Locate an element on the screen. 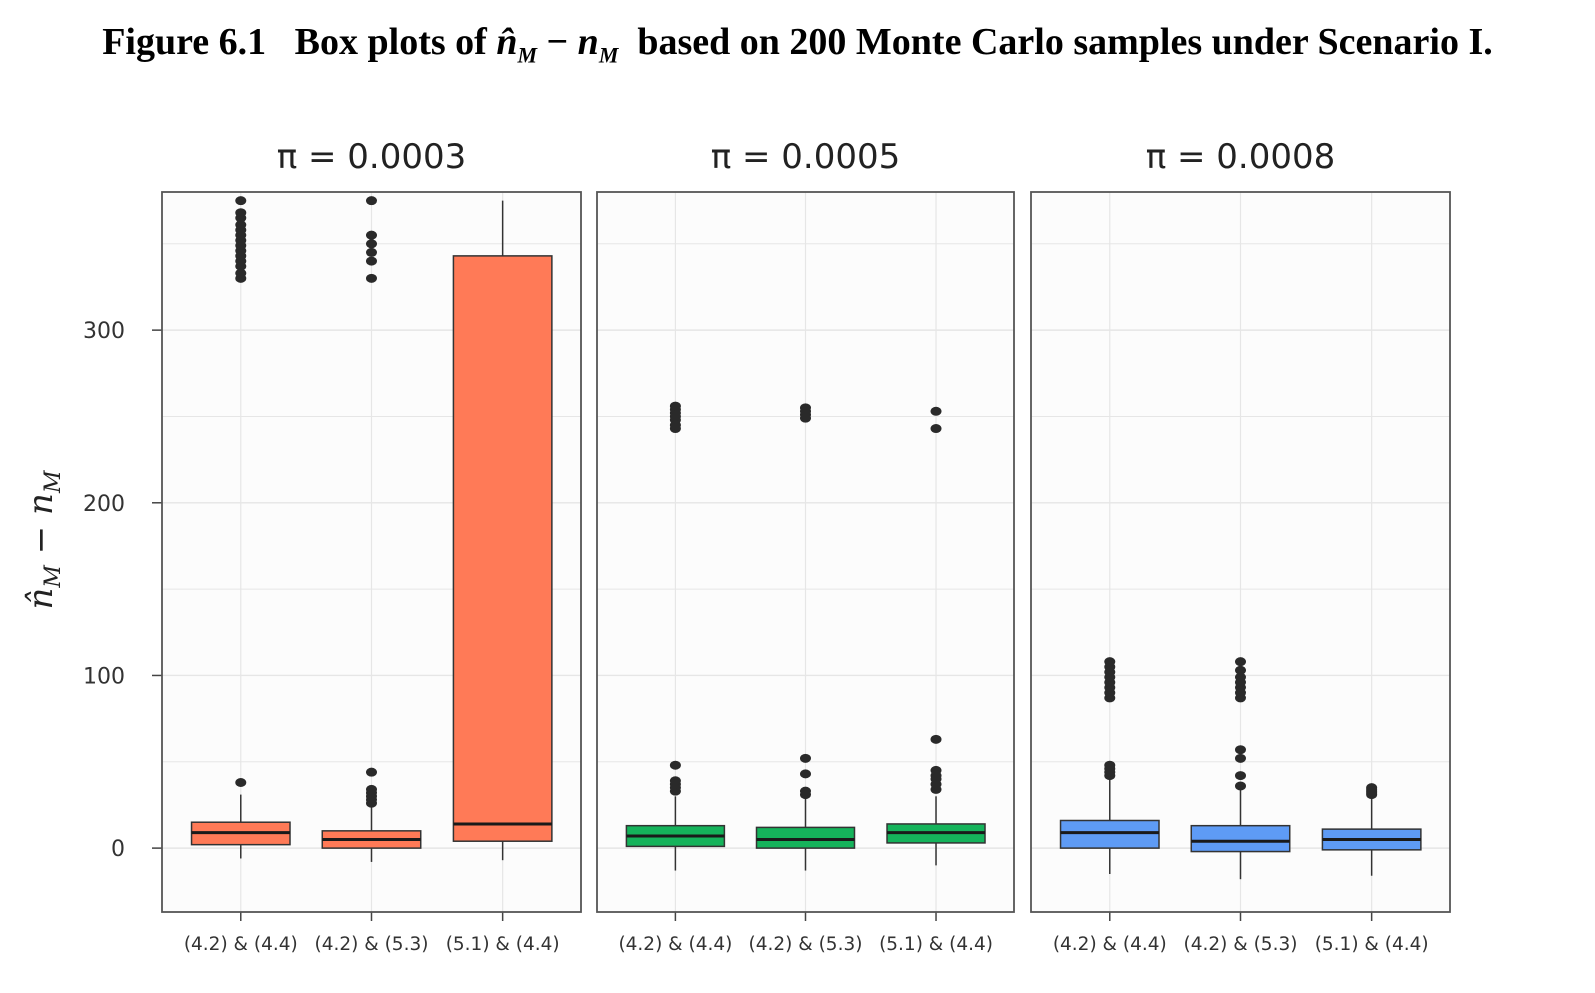  figure-title-symbol-a: n̂ is located at coordinates (507, 42).